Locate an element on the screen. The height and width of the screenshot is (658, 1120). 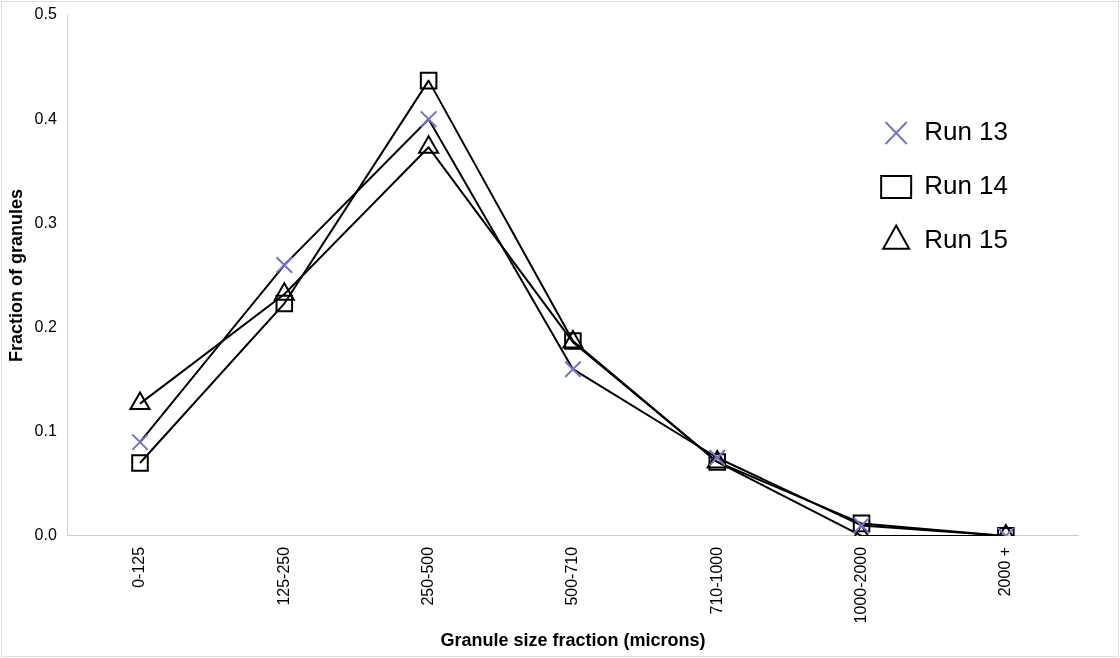
y-tick-label: 0.5 is located at coordinates (45, 14).